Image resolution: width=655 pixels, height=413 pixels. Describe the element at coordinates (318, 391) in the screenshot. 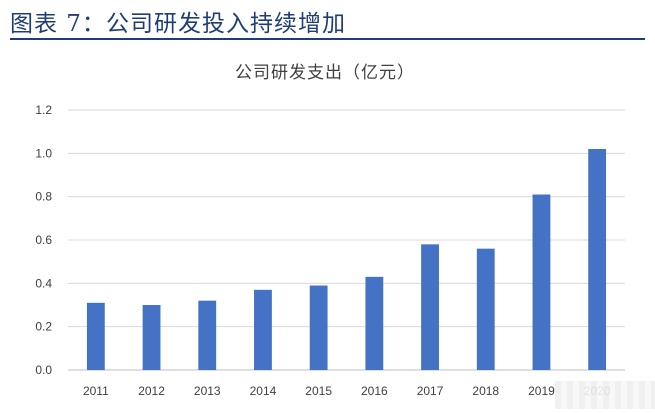

I see `x-tick-label: 2015` at that location.